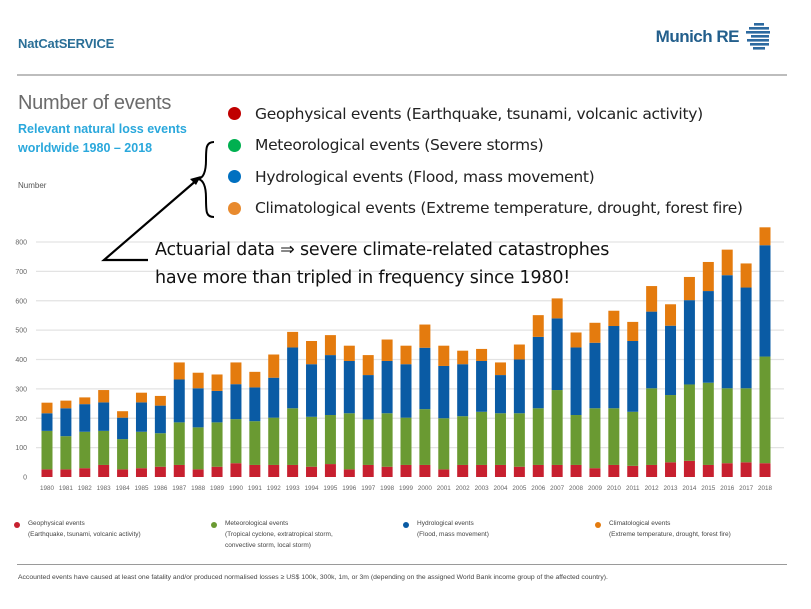 This screenshot has width=811, height=609. What do you see at coordinates (368, 442) in the screenshot?
I see `bar-segment-meteorological-1997` at bounding box center [368, 442].